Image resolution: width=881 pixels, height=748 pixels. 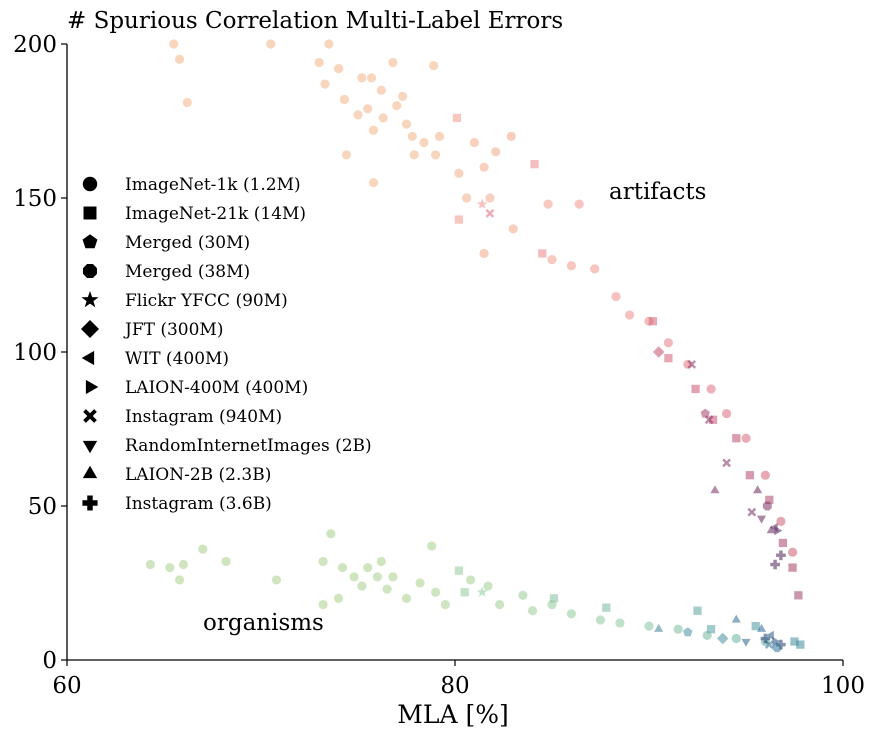 I want to click on series-organisms, so click(x=475, y=591).